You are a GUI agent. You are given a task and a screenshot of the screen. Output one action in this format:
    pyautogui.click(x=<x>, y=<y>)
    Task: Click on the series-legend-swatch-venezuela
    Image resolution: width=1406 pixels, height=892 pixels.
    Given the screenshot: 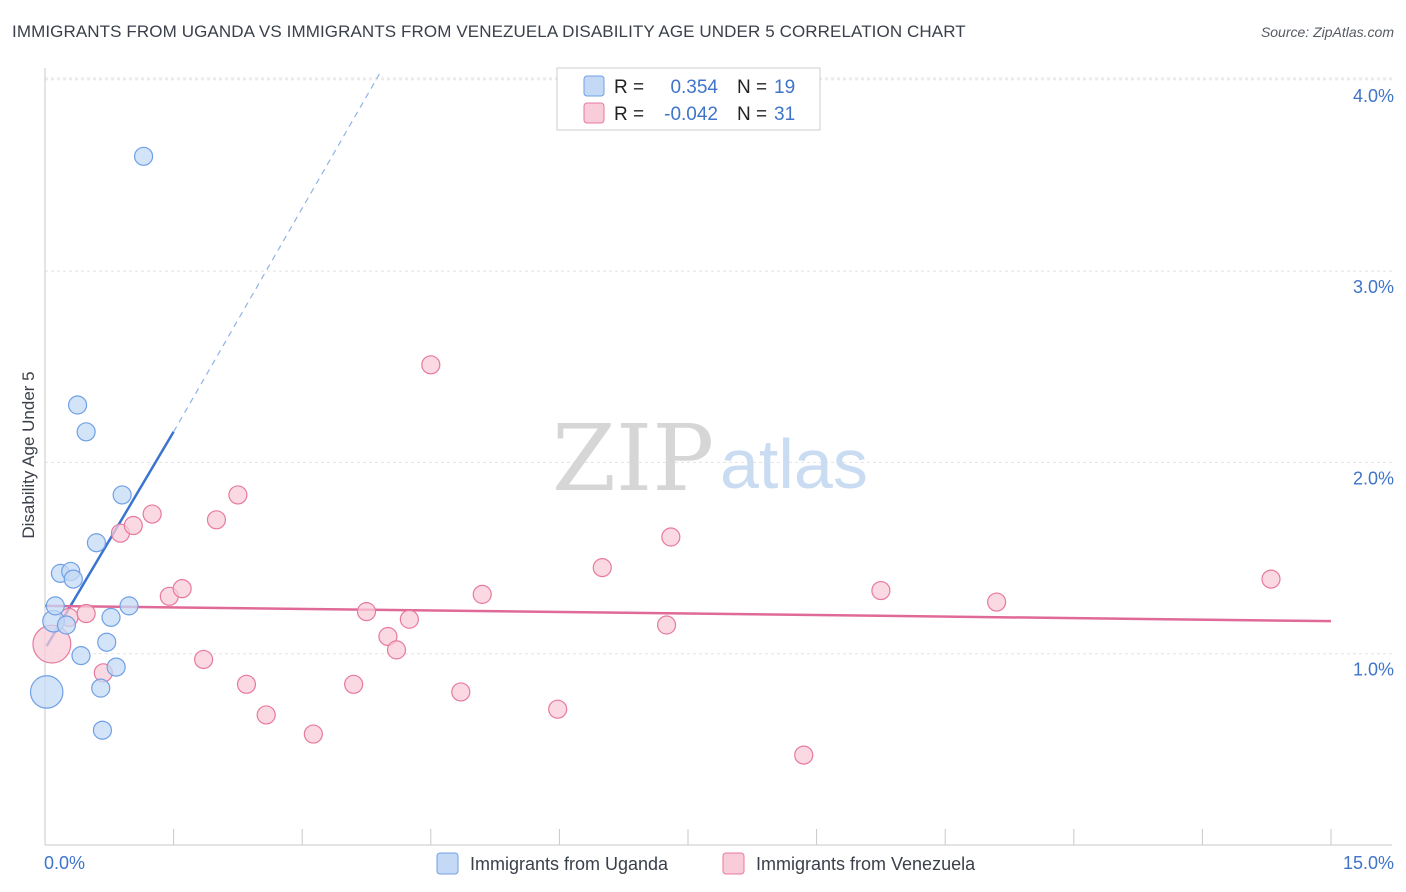 What is the action you would take?
    pyautogui.click(x=733, y=863)
    